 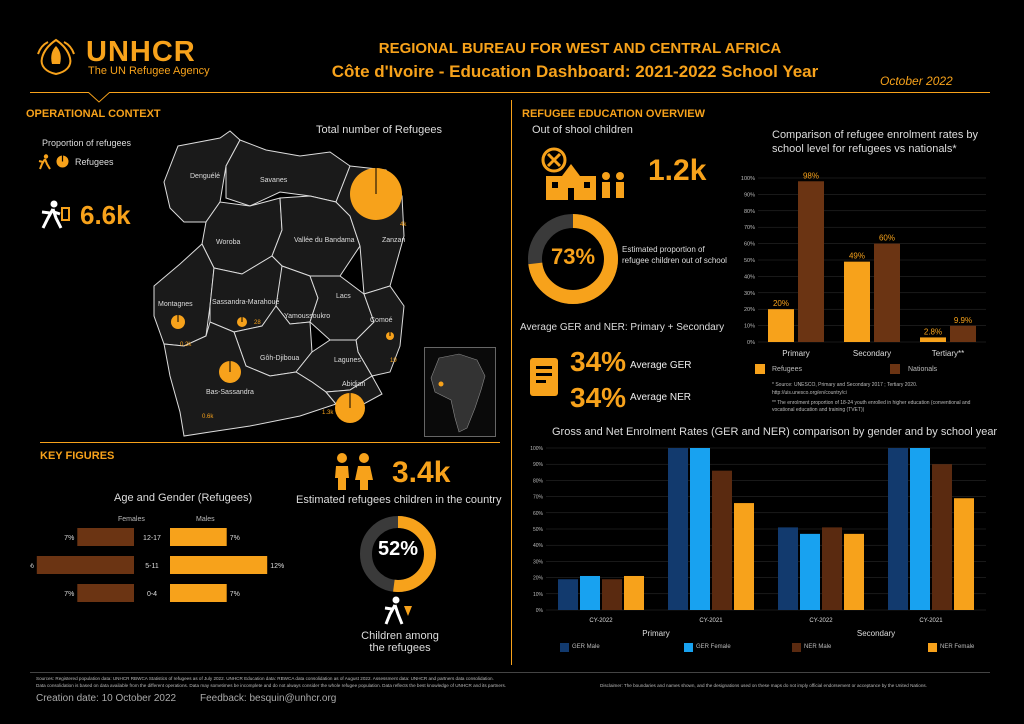 I want to click on male-pct-1: 12%, so click(x=277, y=566).